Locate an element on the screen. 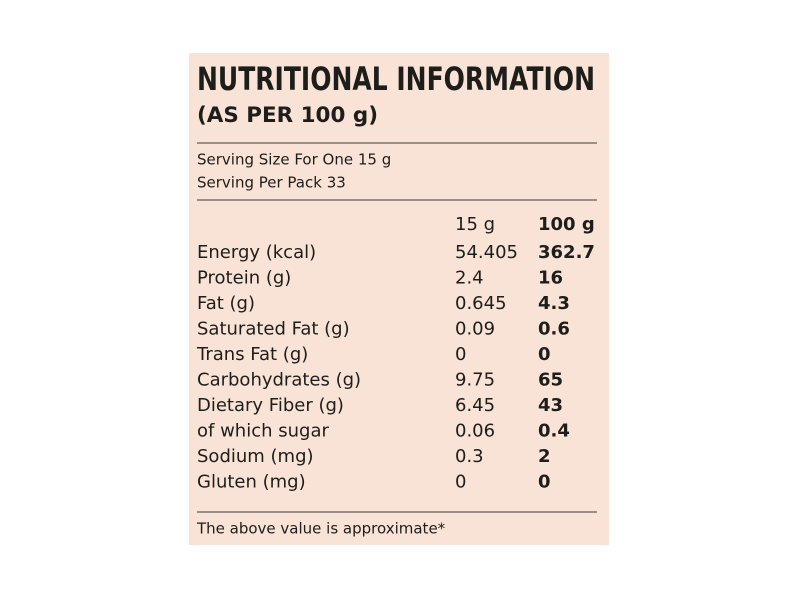 This screenshot has width=800, height=599. title: NUTRITIONAL INFORMATION is located at coordinates (396, 79).